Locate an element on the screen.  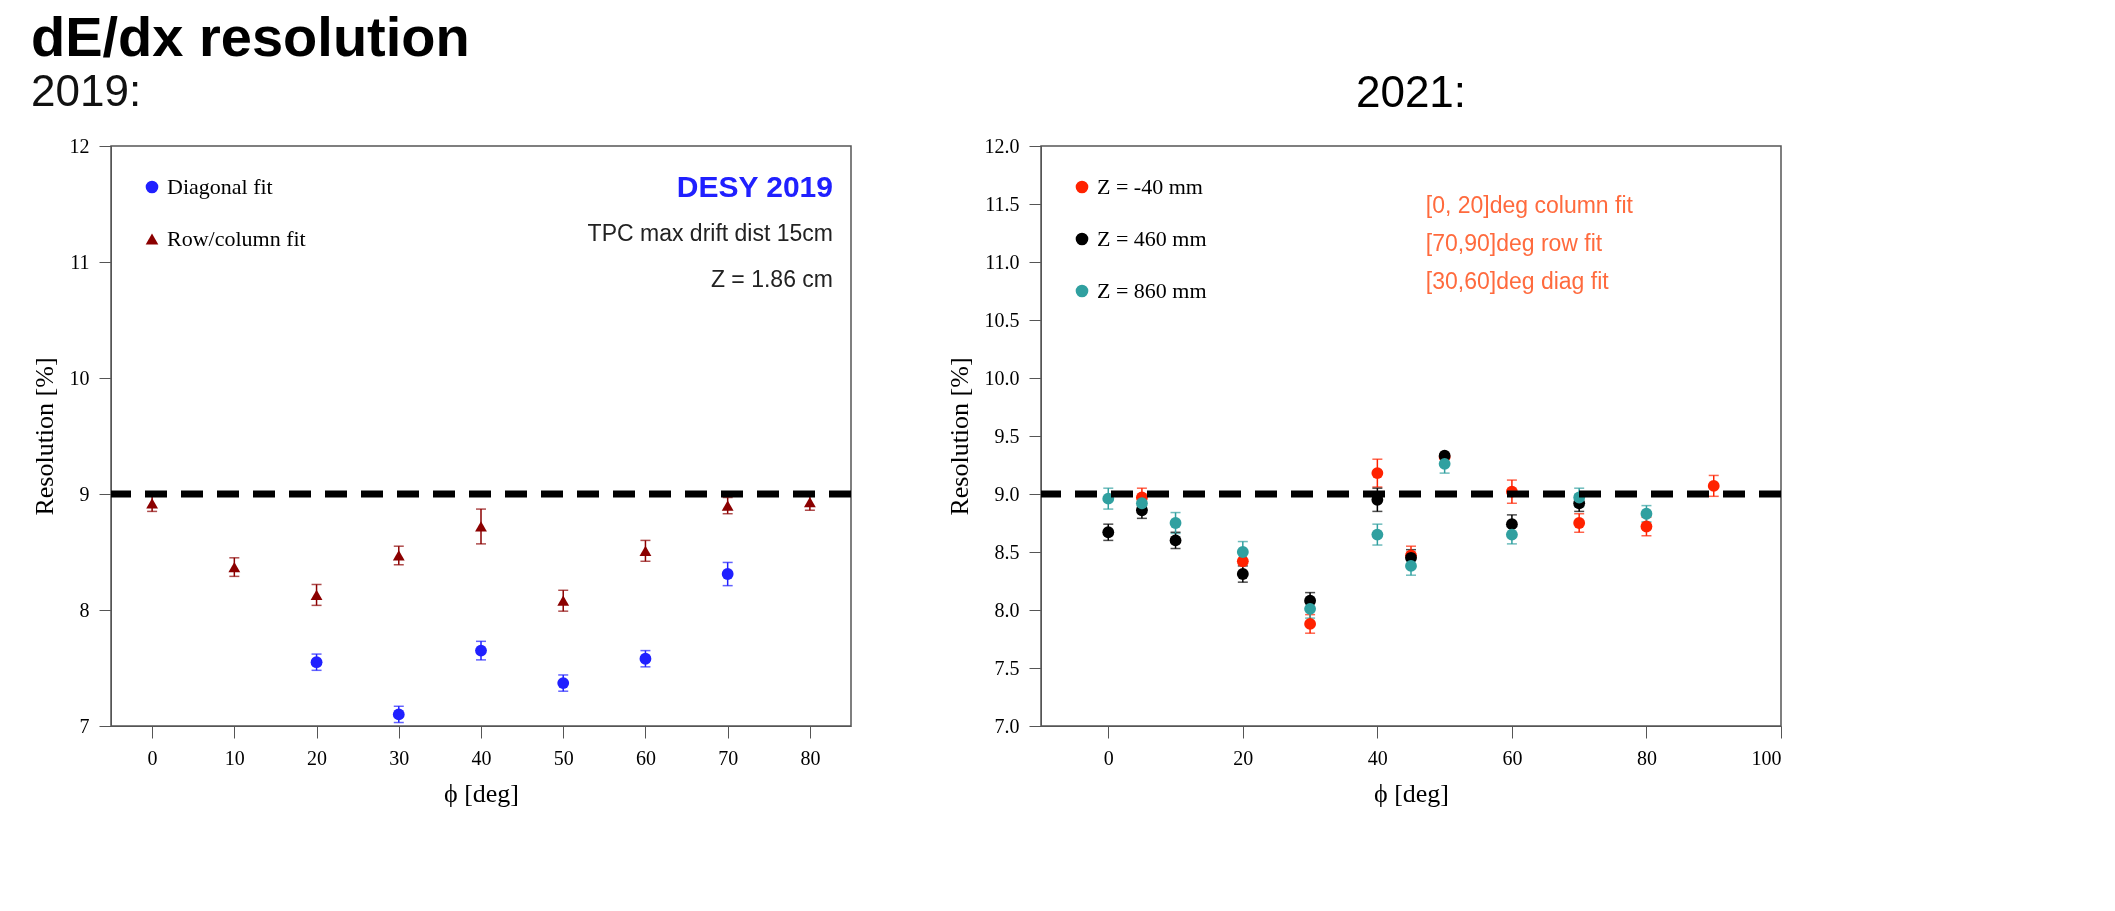
annotation: DESY 2019 is located at coordinates (754, 186).